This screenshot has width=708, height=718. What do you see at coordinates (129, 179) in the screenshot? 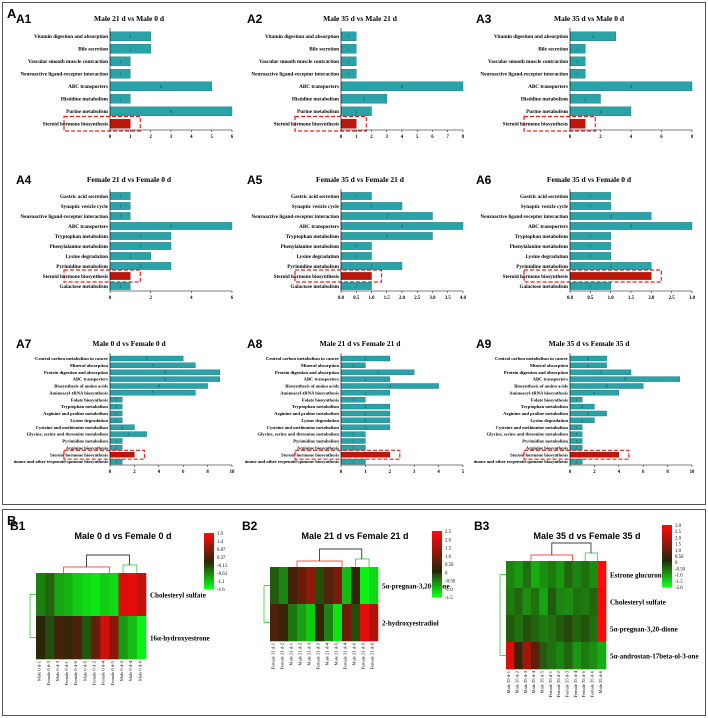
I see `subplot-title: Female 21 d vs Female 0 d` at bounding box center [129, 179].